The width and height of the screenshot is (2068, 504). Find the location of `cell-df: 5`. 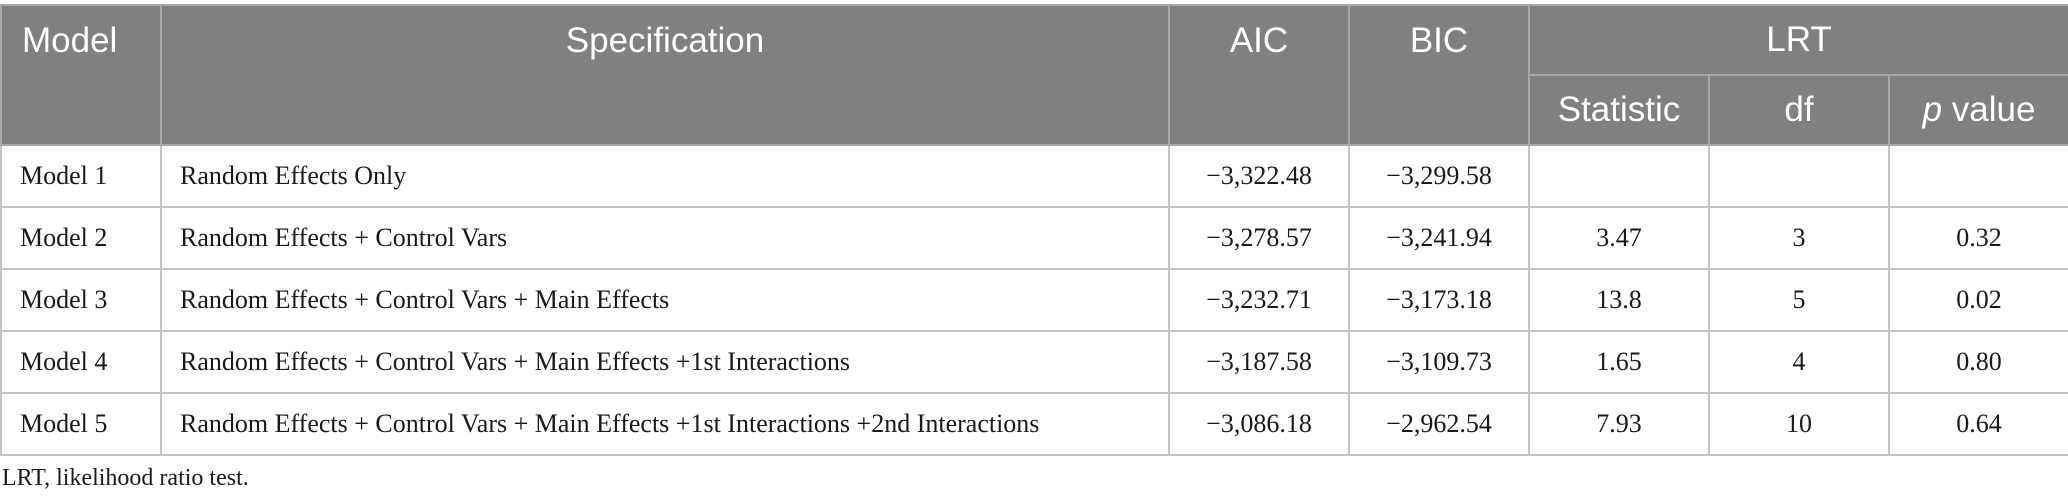

cell-df: 5 is located at coordinates (1799, 300).